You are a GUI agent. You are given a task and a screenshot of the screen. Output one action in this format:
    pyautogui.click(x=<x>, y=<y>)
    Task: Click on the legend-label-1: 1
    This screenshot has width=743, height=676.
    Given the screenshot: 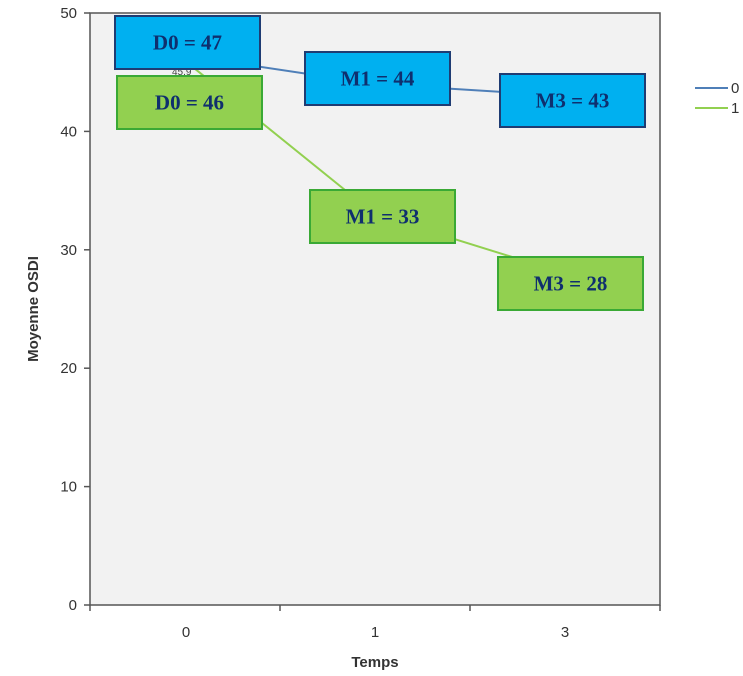 What is the action you would take?
    pyautogui.click(x=735, y=108)
    